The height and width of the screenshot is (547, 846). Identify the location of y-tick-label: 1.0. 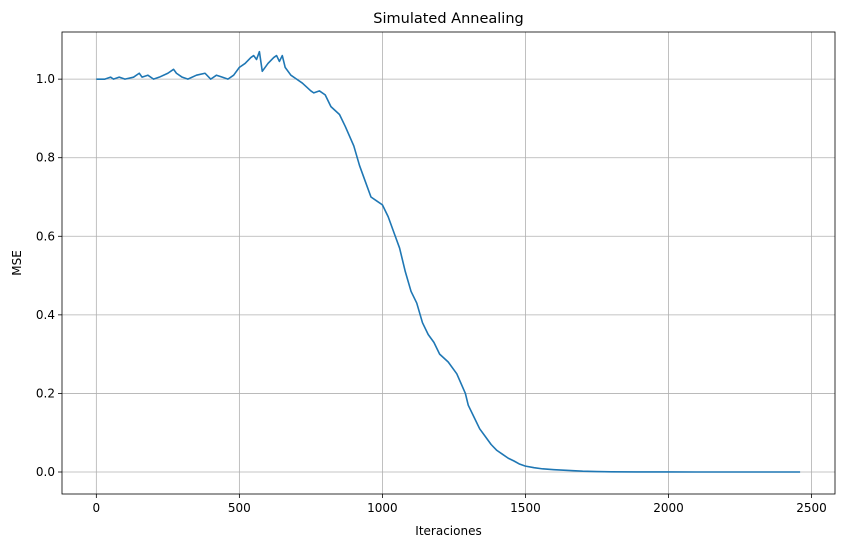
(45, 79).